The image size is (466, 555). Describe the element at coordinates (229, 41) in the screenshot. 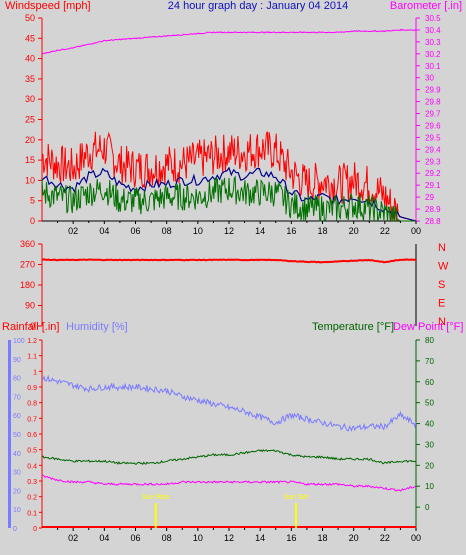

I see `barometer-line` at that location.